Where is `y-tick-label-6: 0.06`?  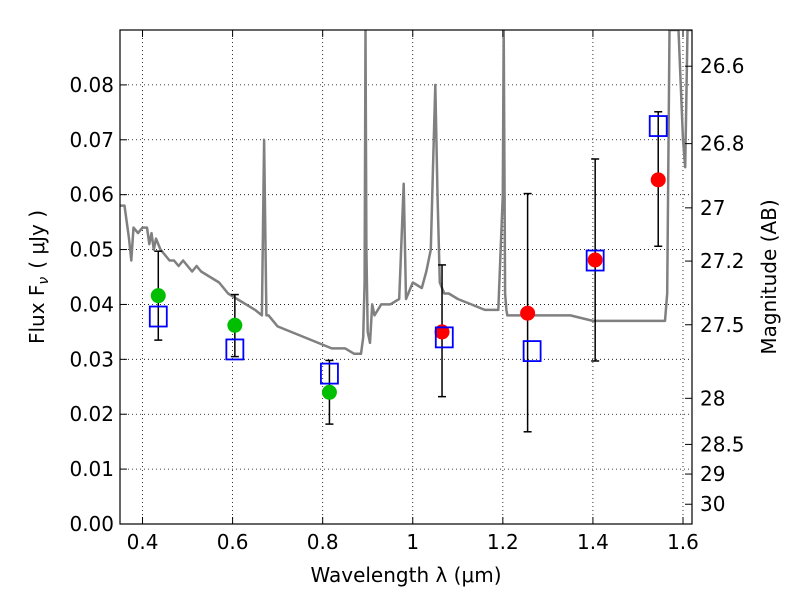
y-tick-label-6: 0.06 is located at coordinates (91, 195).